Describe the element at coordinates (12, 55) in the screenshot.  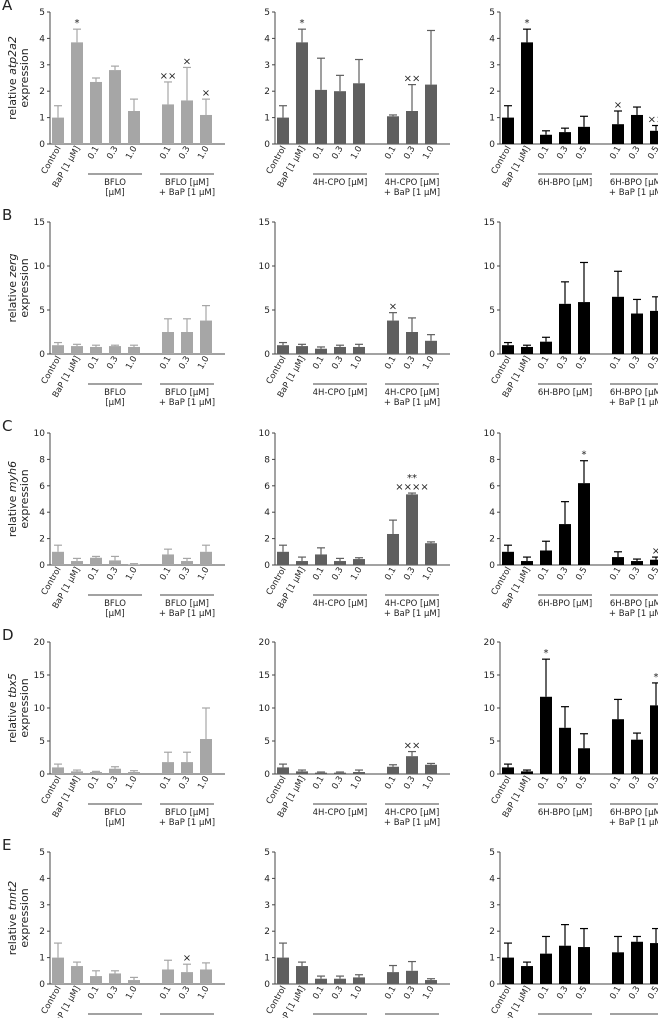
I see `y-axis-label-gene: atp2a2` at that location.